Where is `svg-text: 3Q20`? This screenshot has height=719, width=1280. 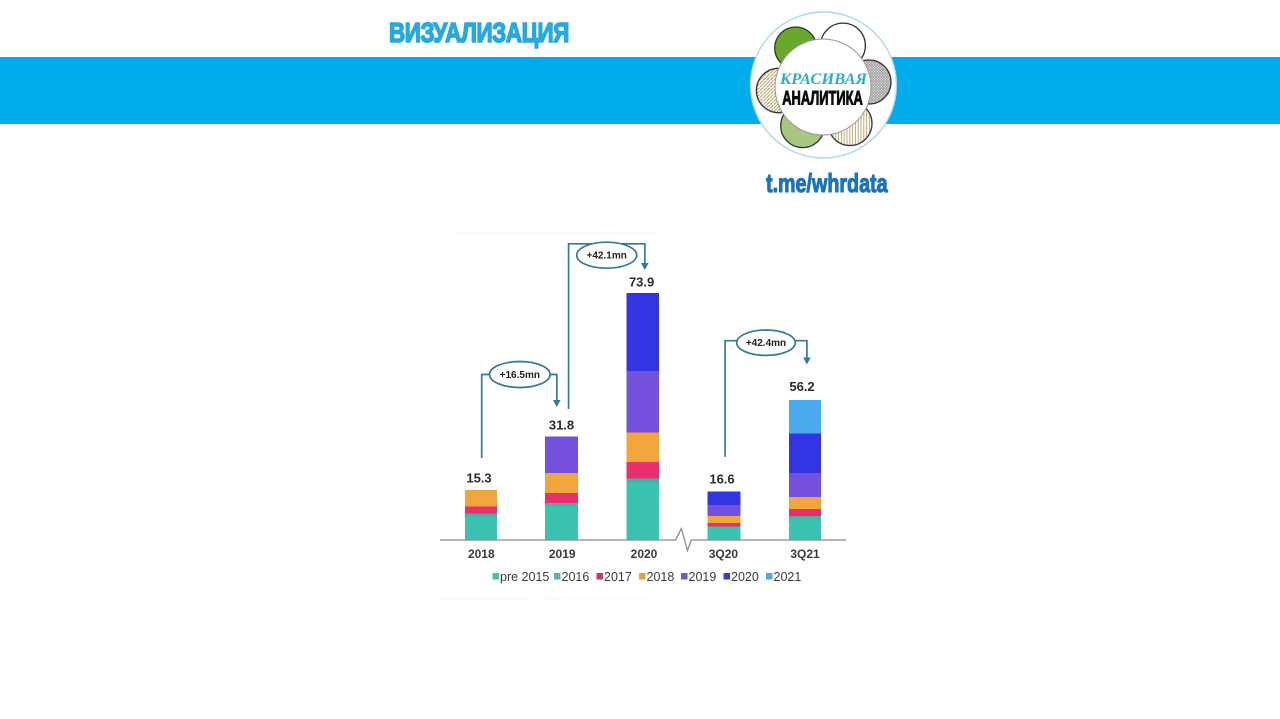 svg-text: 3Q20 is located at coordinates (724, 554).